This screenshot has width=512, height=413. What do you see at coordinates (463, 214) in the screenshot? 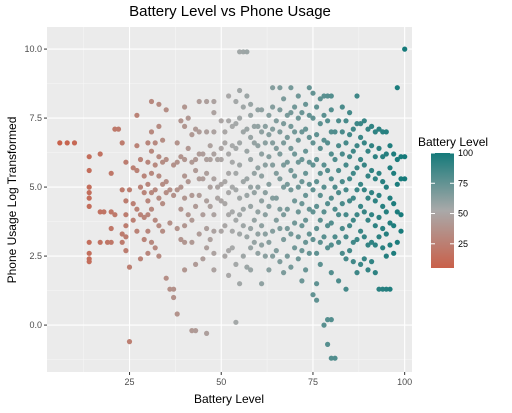
I see `legend-tick-label: 50` at bounding box center [463, 214].